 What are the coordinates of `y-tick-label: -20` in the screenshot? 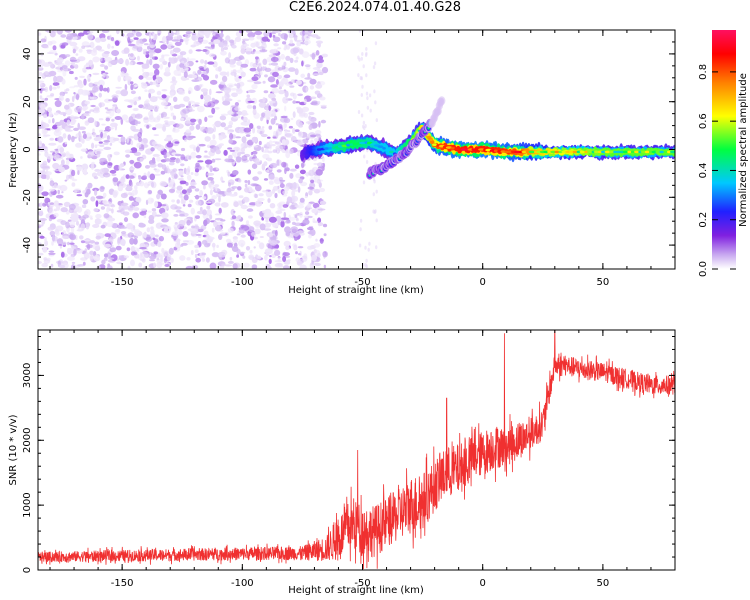 It's located at (27, 197).